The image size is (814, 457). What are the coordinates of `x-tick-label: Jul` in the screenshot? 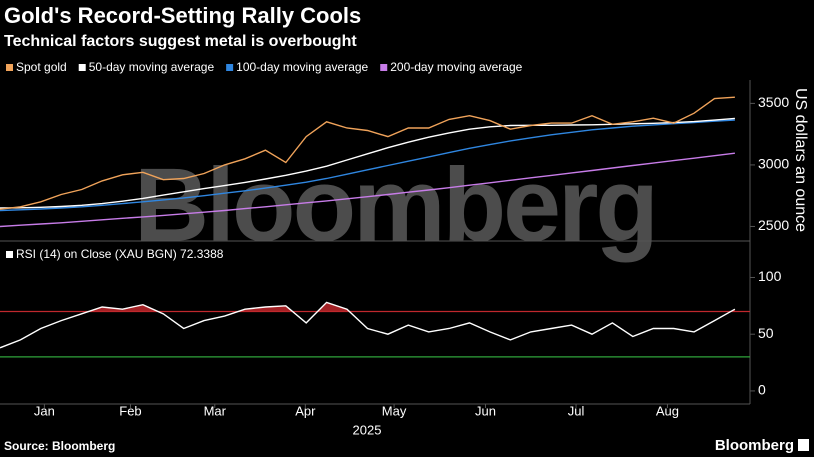 It's located at (576, 410).